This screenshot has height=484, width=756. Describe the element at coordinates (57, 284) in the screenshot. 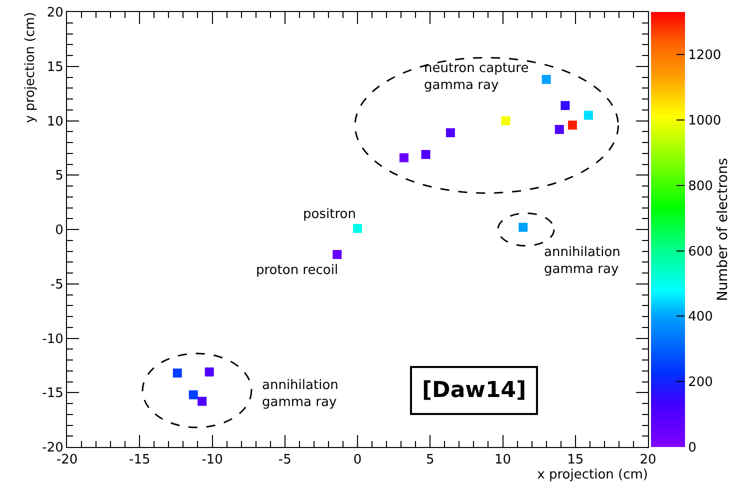

I see `y-tick-label: -5` at that location.